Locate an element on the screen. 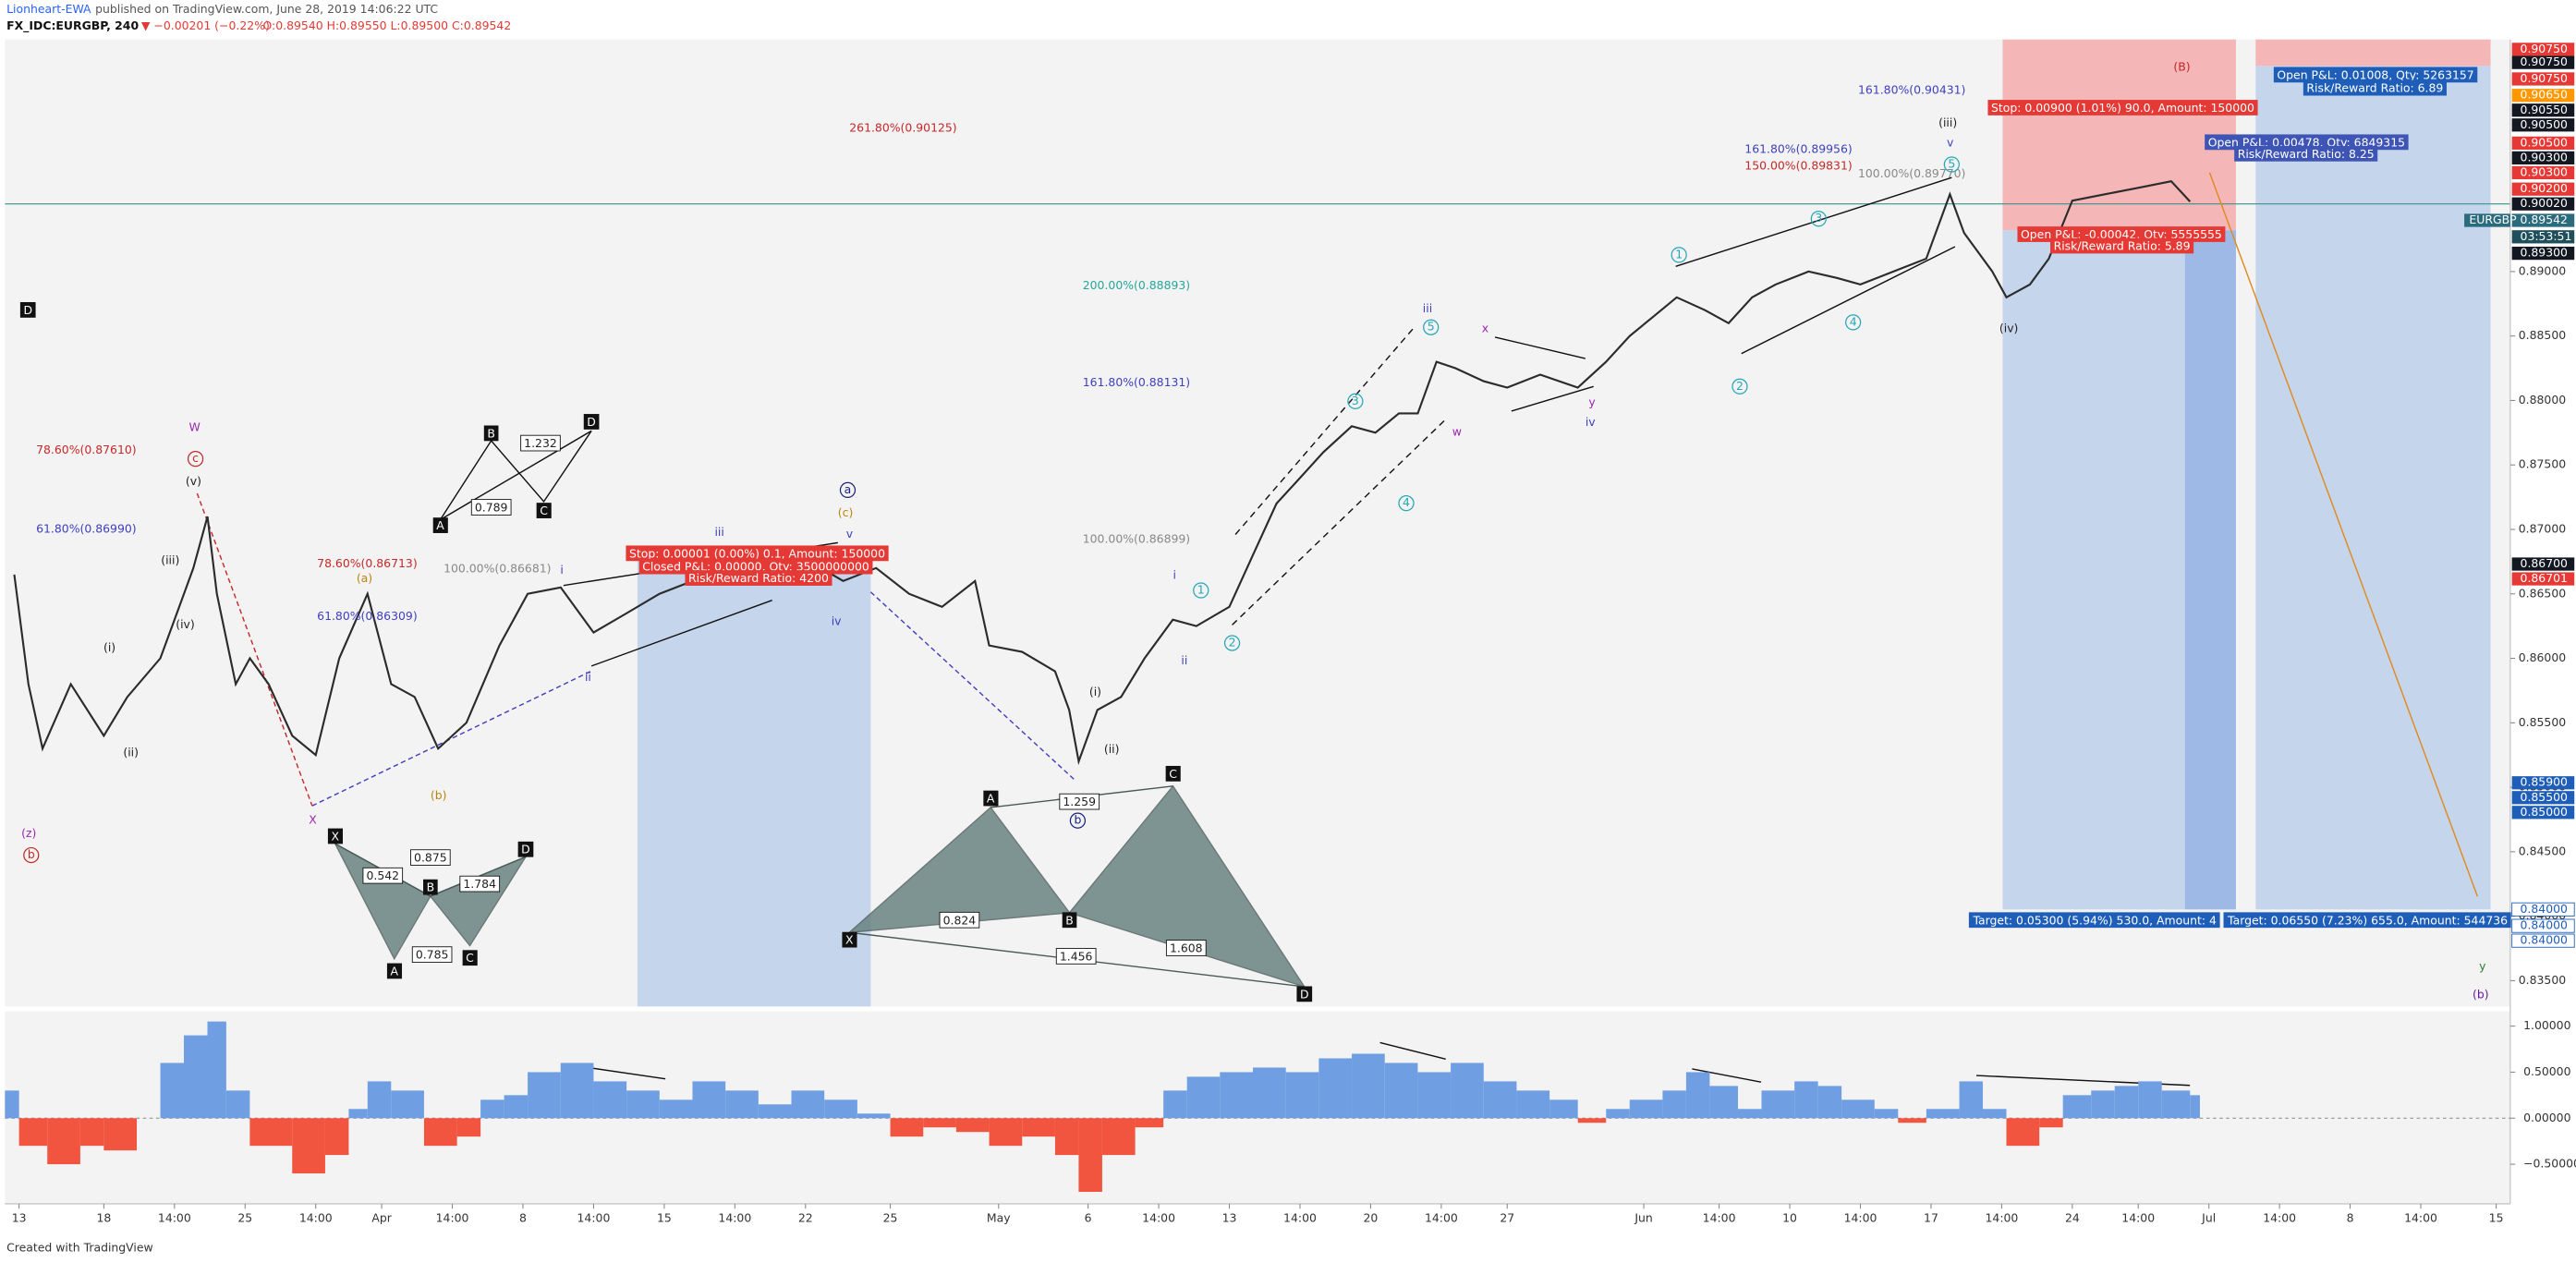 Image resolution: width=2576 pixels, height=1263 pixels. triangle is located at coordinates (1540, 347).